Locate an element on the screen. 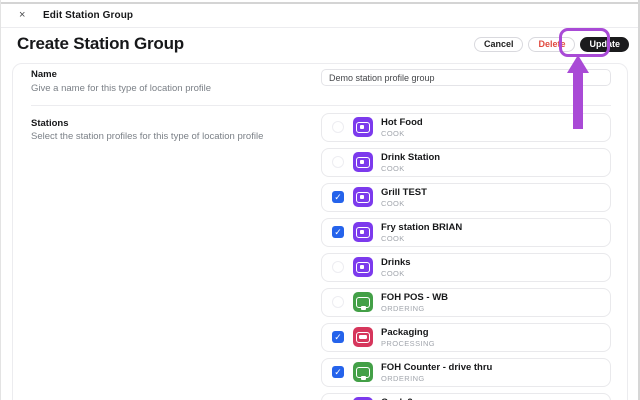 Image resolution: width=640 pixels, height=400 pixels. update-button: Update is located at coordinates (604, 44).